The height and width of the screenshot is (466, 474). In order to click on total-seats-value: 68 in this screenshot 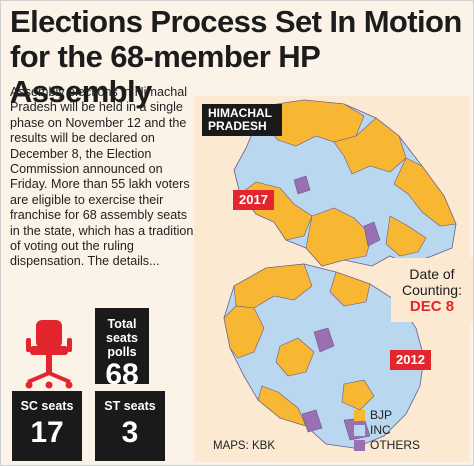, I will do `click(122, 374)`.